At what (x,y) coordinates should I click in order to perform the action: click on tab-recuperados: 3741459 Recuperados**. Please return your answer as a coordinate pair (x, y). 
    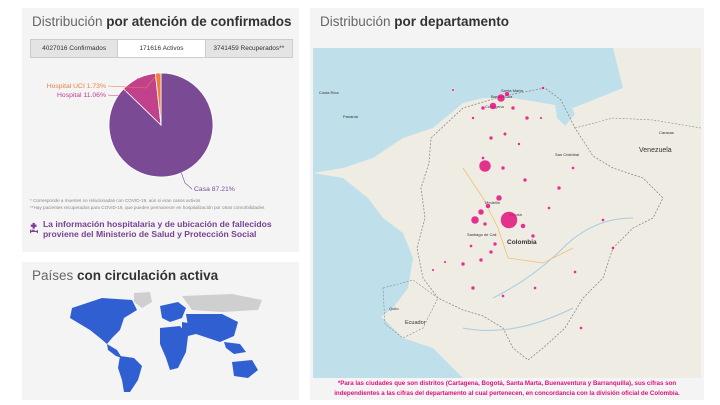
    Looking at the image, I should click on (249, 48).